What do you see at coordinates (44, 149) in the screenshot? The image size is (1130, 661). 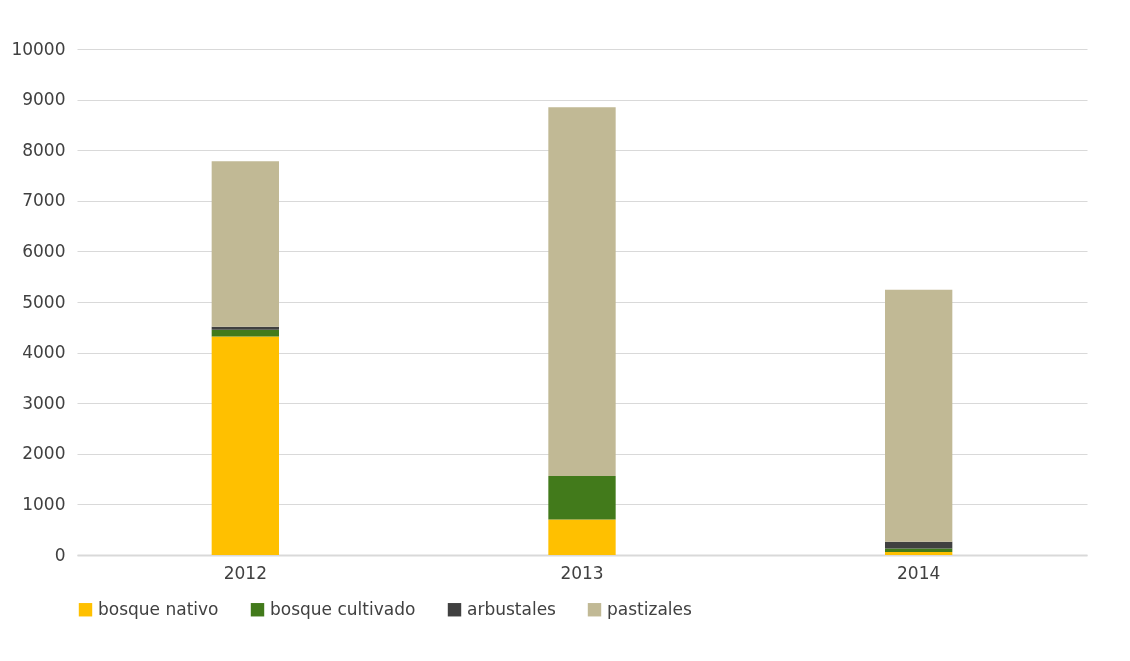 I see `y-tick-label: 8000` at bounding box center [44, 149].